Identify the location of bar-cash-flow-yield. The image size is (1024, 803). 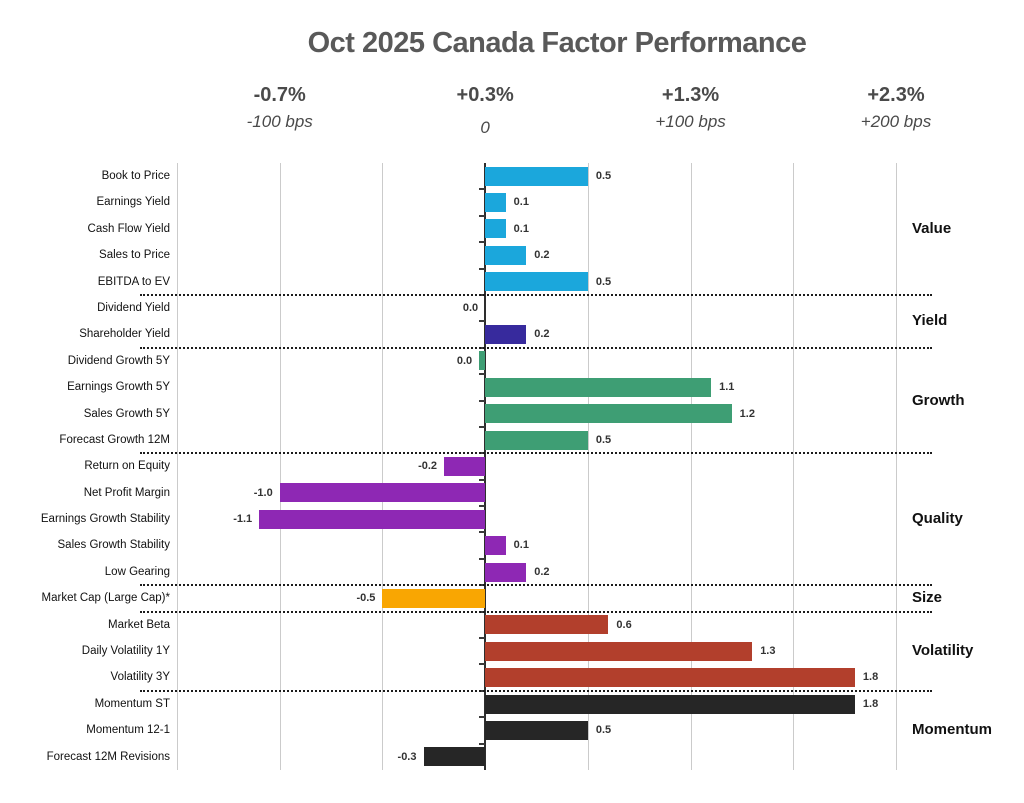
(495, 229).